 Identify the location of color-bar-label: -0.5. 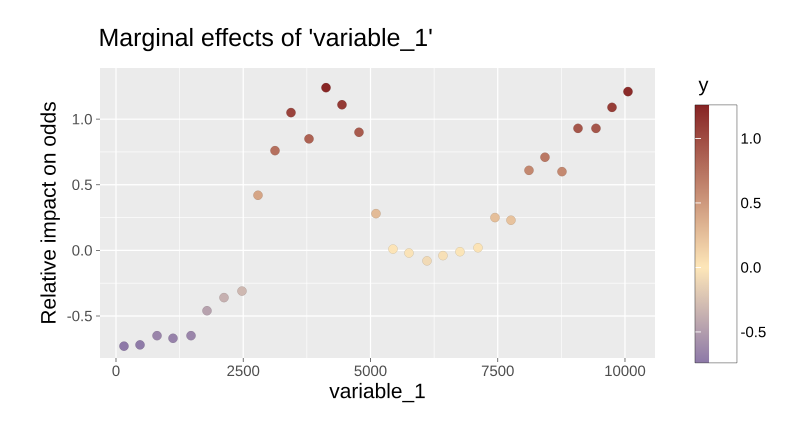
(753, 332).